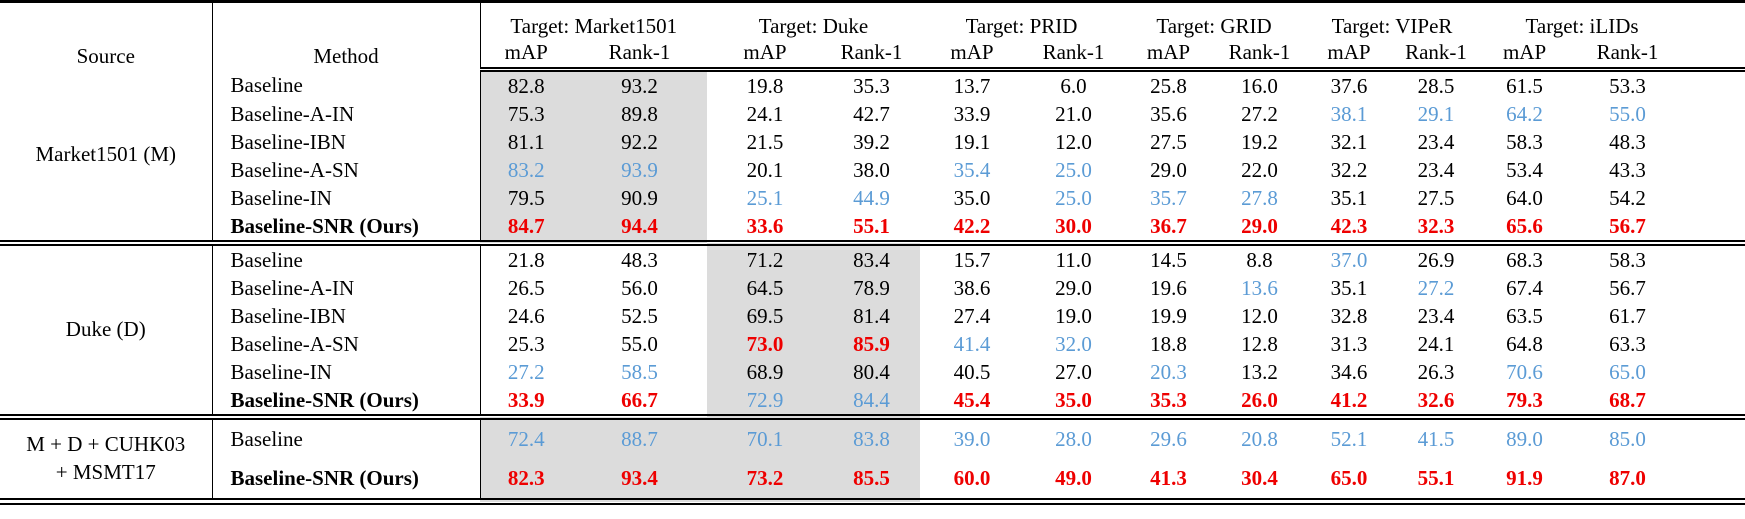 The width and height of the screenshot is (1745, 519). Describe the element at coordinates (1436, 259) in the screenshot. I see `metric-value: 26.9` at that location.